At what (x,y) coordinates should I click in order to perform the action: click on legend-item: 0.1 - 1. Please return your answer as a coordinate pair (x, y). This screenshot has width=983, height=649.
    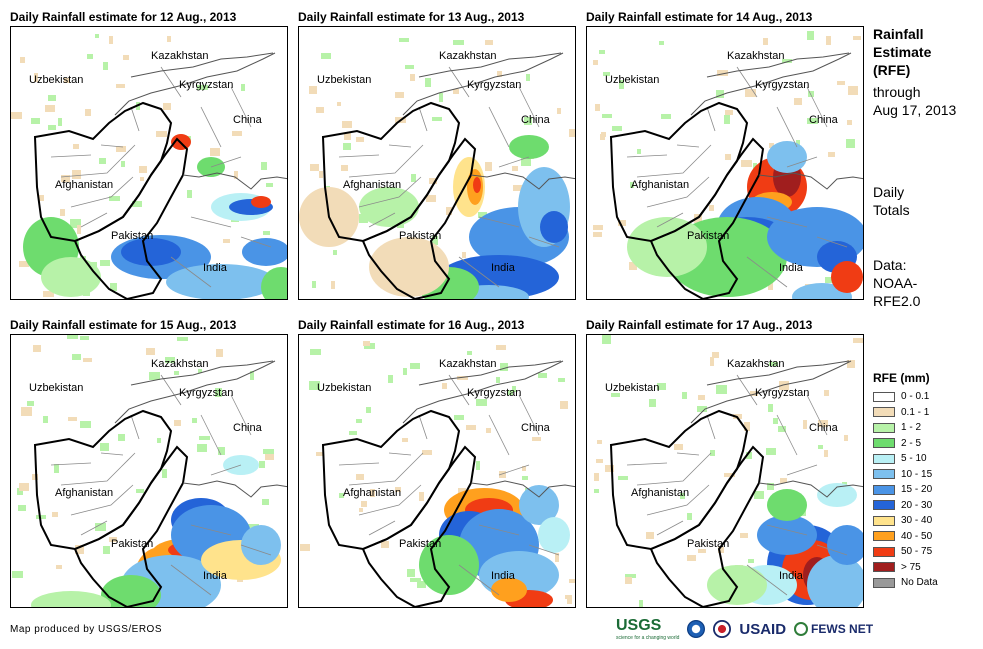
    Looking at the image, I should click on (905, 413).